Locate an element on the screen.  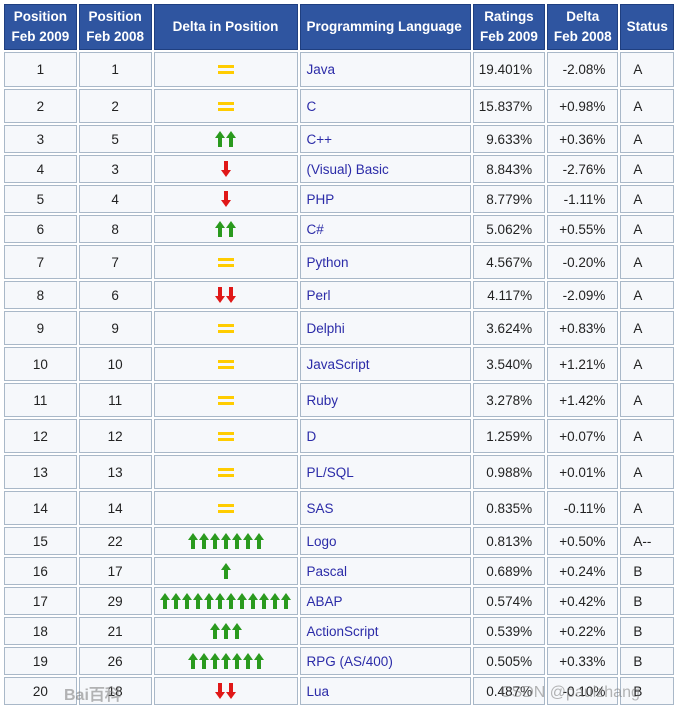
position-2009-cell: 12 is located at coordinates (40, 436).